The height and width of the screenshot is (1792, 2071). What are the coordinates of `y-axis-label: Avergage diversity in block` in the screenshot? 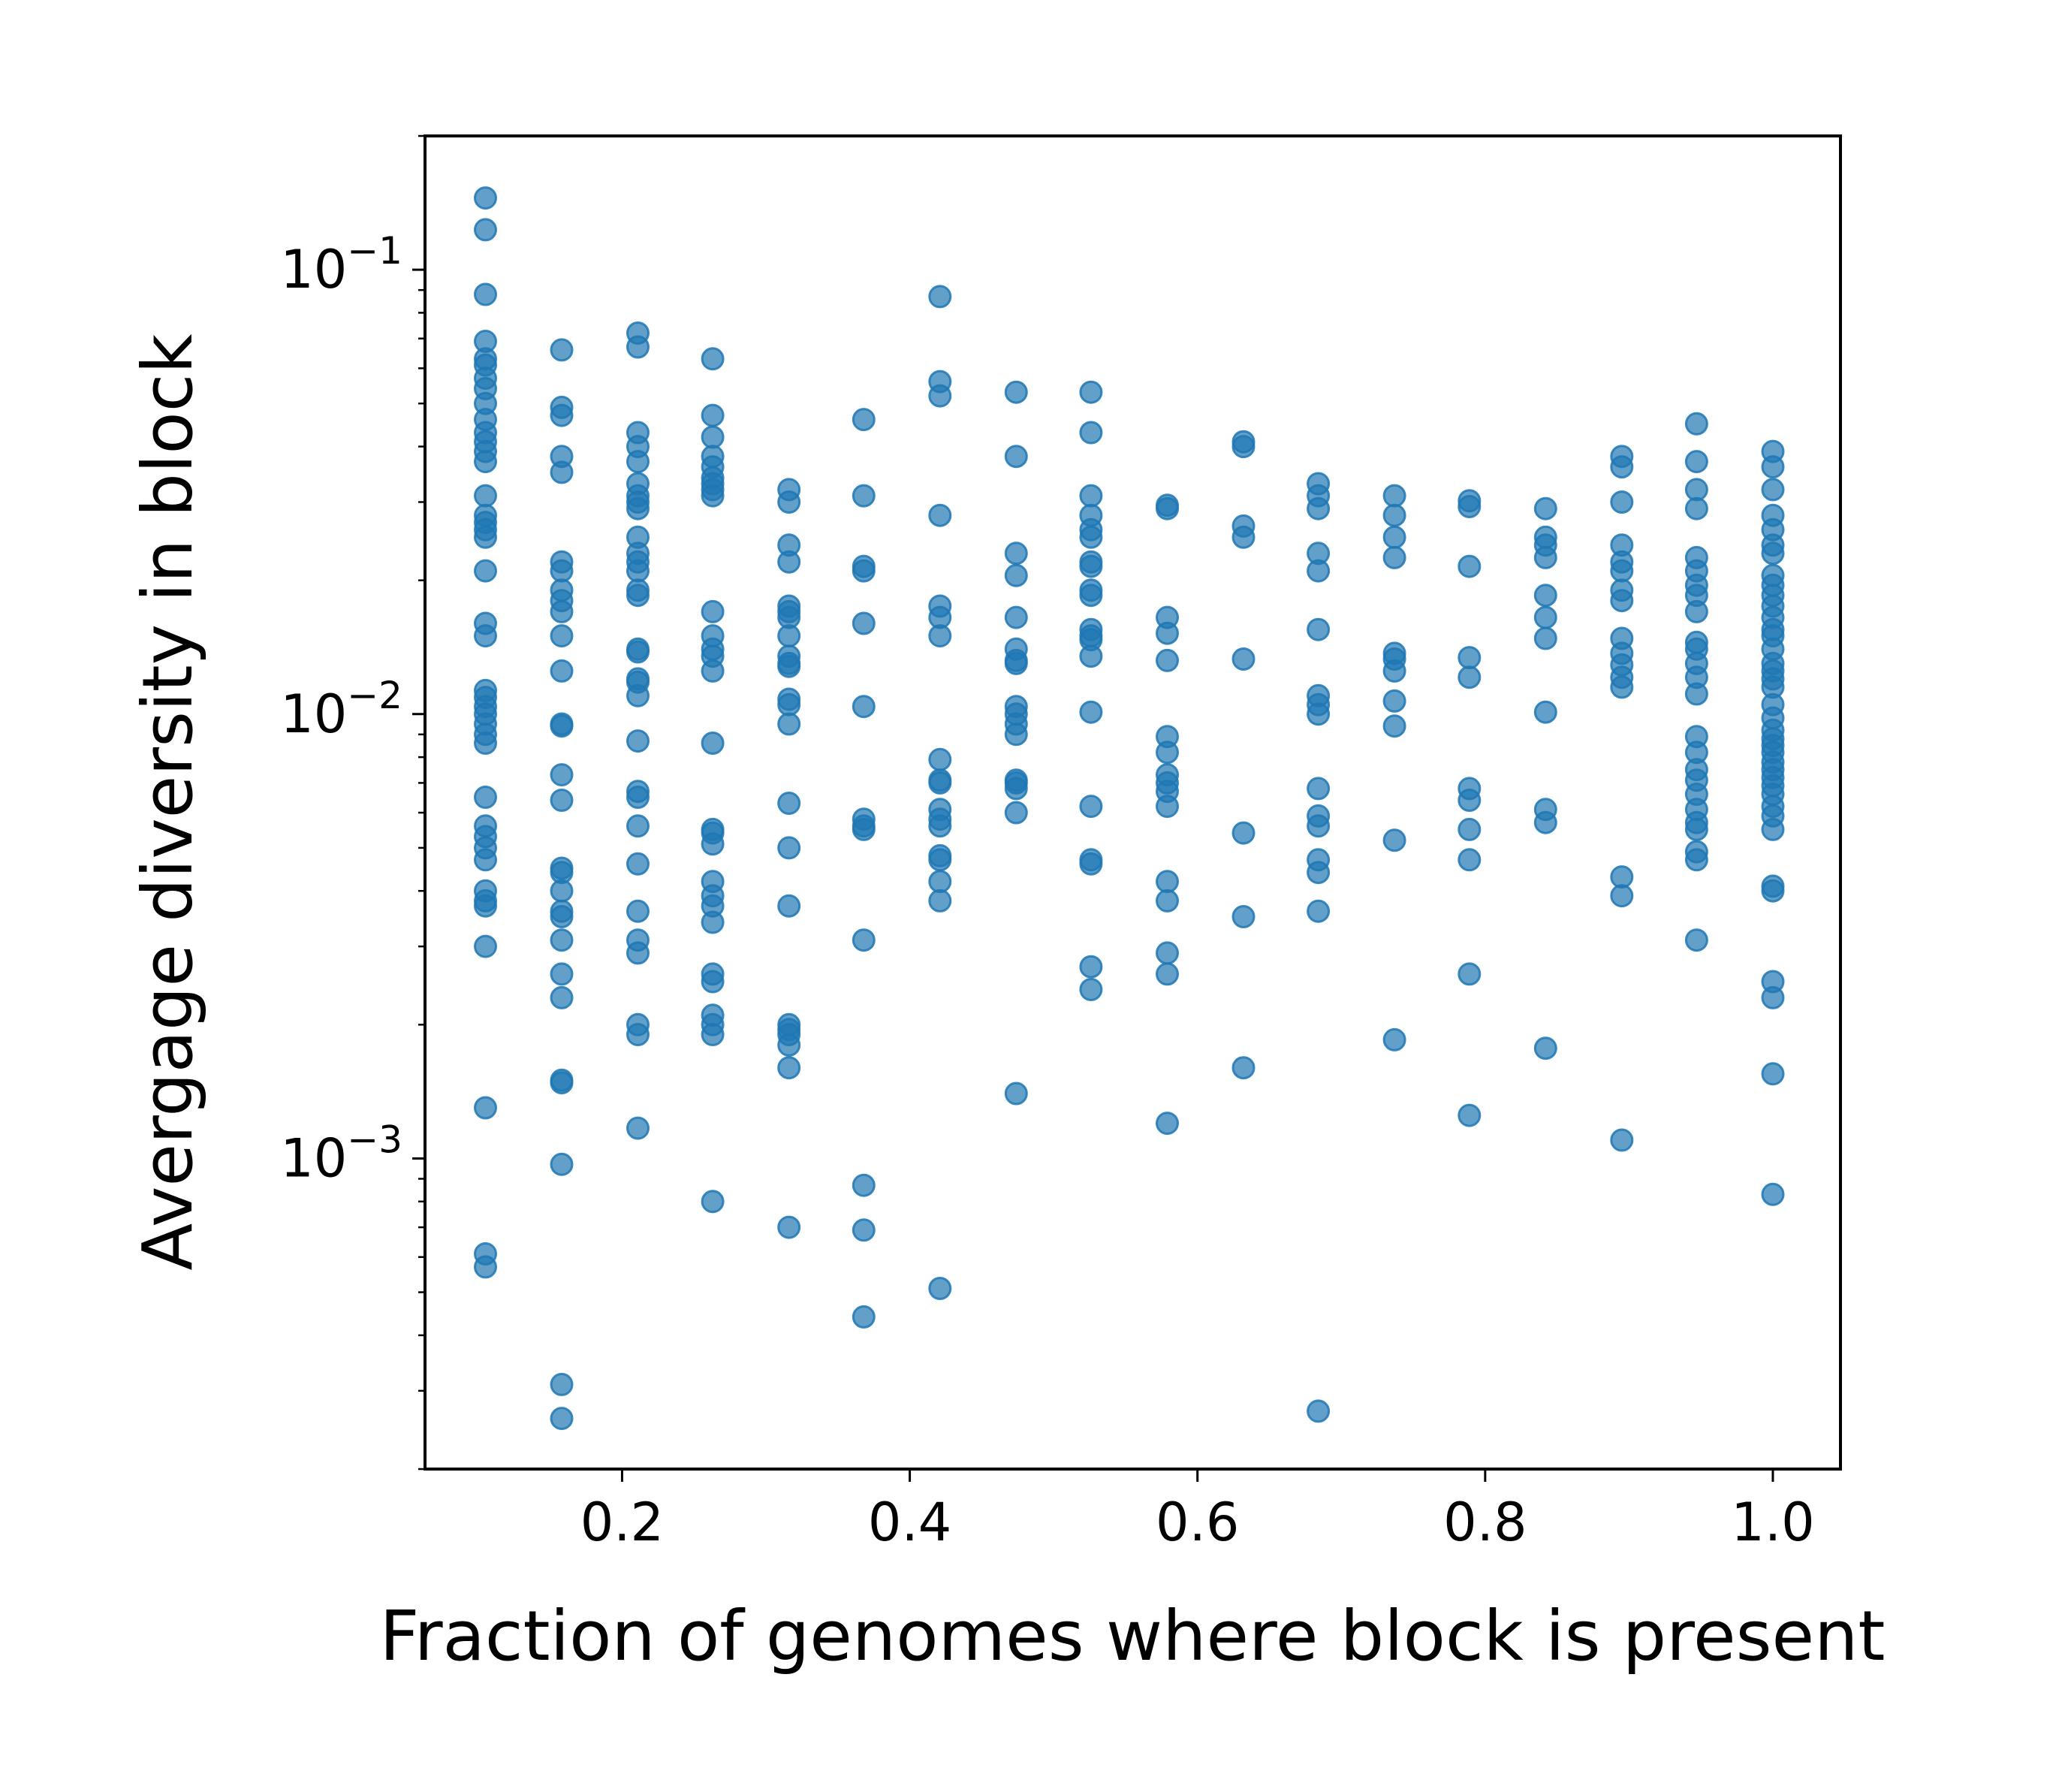 It's located at (168, 802).